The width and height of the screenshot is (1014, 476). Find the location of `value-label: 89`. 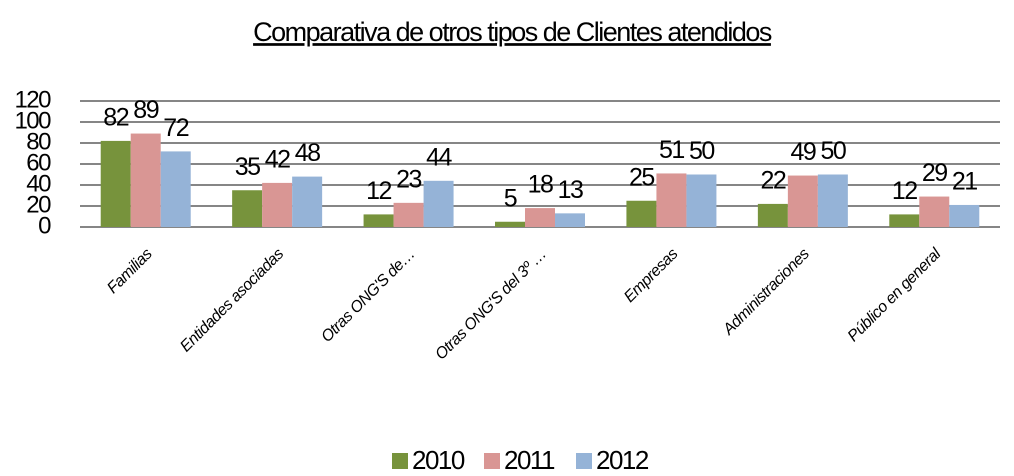

value-label: 89 is located at coordinates (145, 110).